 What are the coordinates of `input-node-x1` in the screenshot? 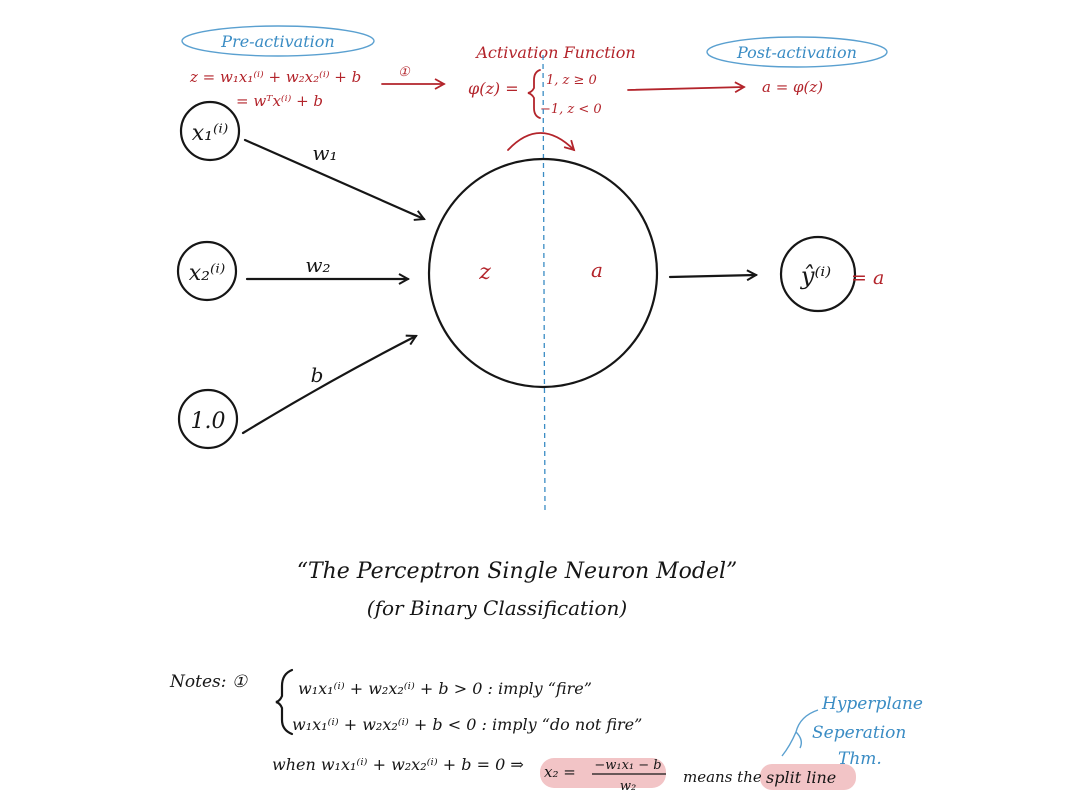 It's located at (210, 131).